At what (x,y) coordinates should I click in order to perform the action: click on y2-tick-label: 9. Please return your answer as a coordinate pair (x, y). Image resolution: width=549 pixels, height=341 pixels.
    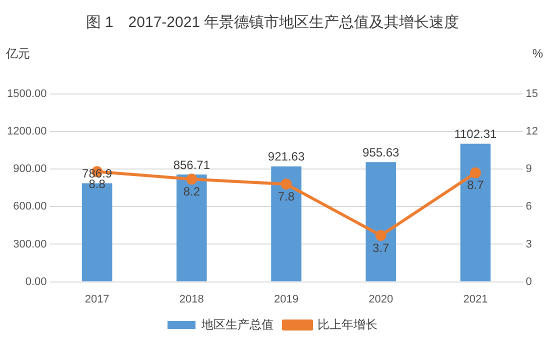
    Looking at the image, I should click on (529, 169).